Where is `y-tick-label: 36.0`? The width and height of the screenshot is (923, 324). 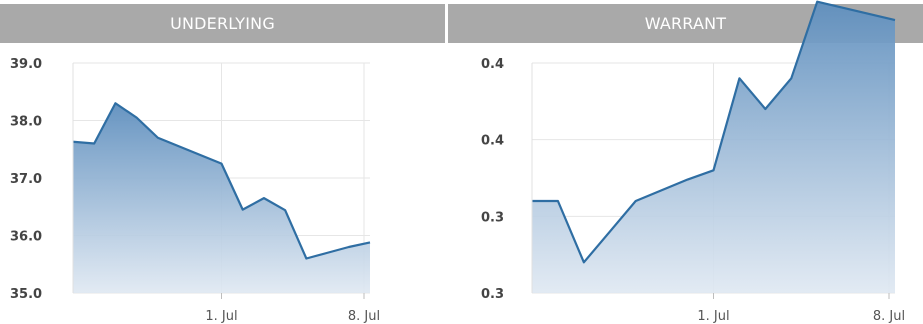
y-tick-label: 36.0 is located at coordinates (26, 237).